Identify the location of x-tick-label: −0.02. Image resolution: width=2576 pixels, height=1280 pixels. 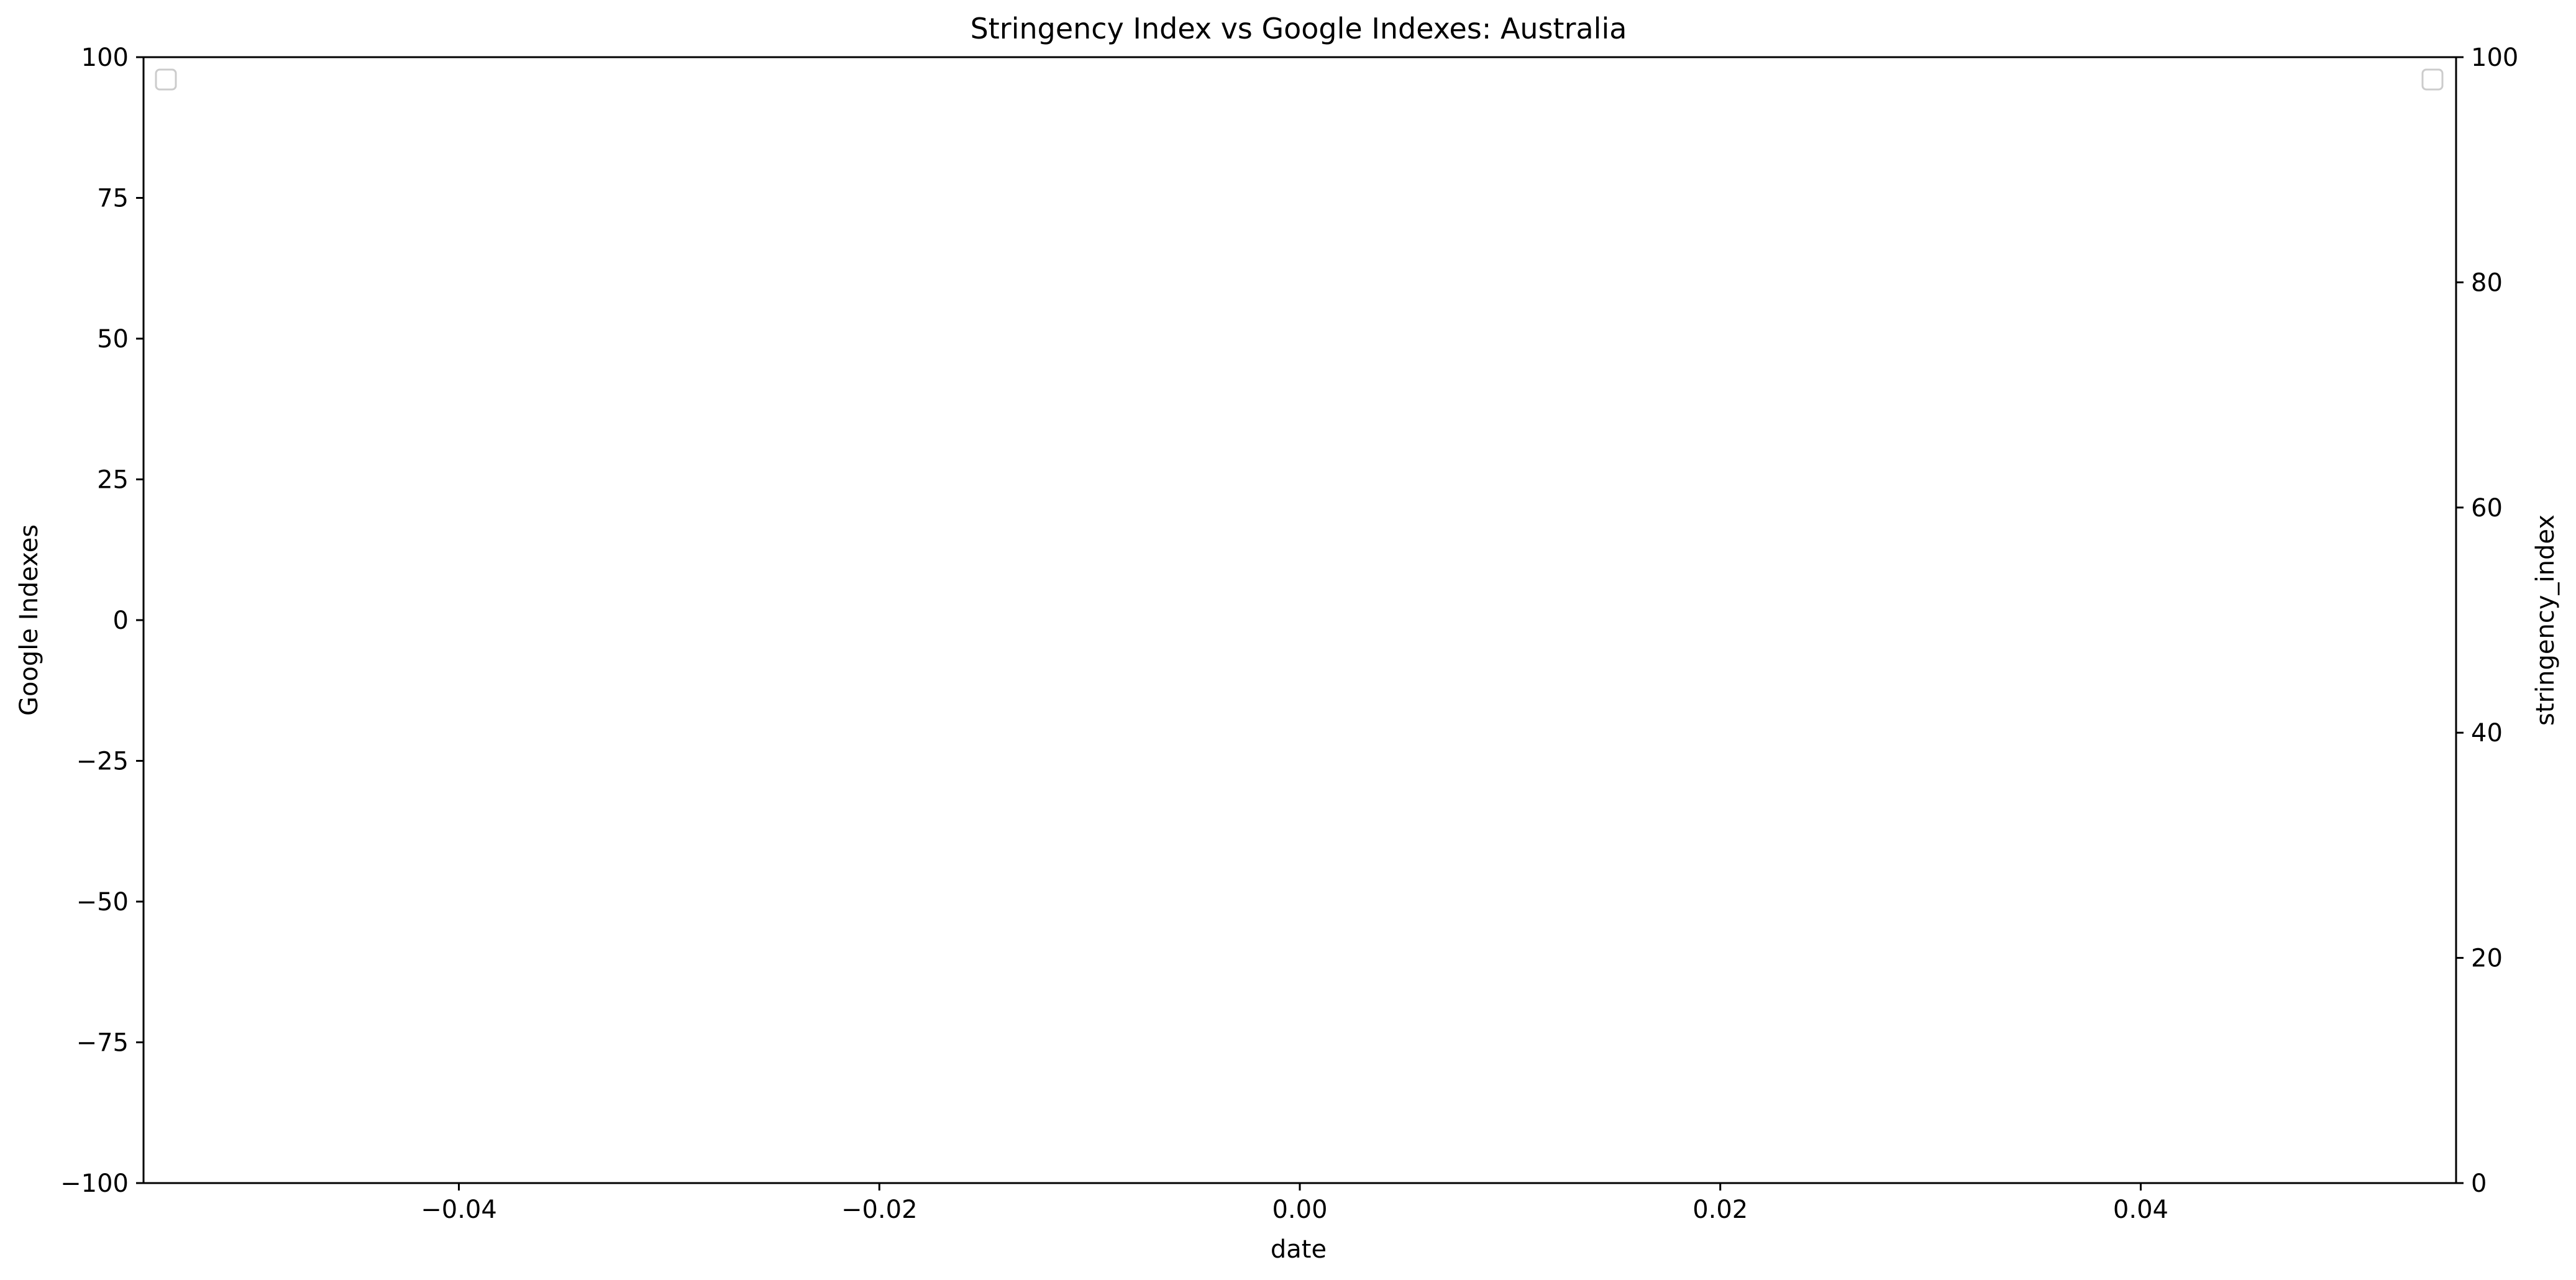
(879, 1209).